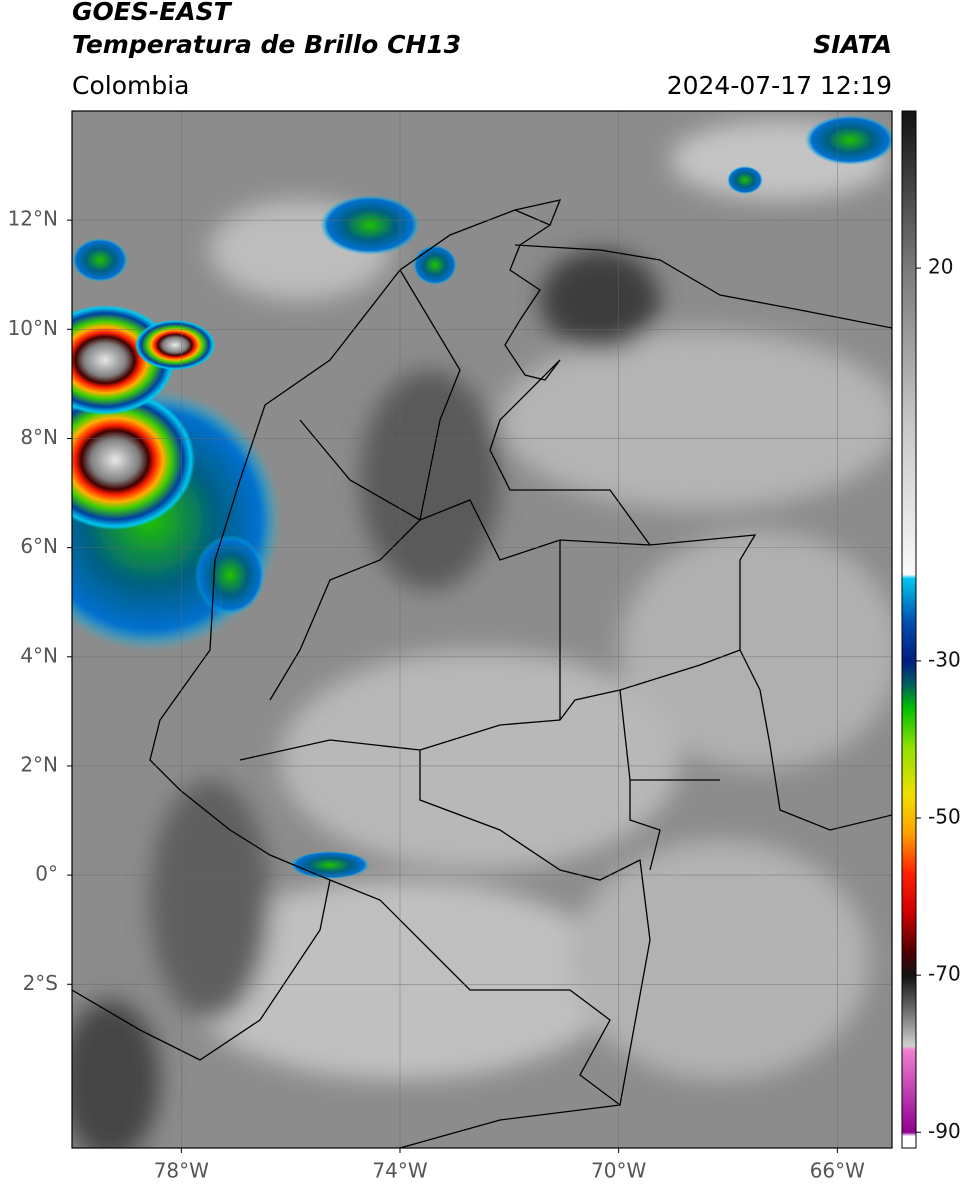  What do you see at coordinates (399, 1171) in the screenshot?
I see `lon-tick-label: 74°W` at bounding box center [399, 1171].